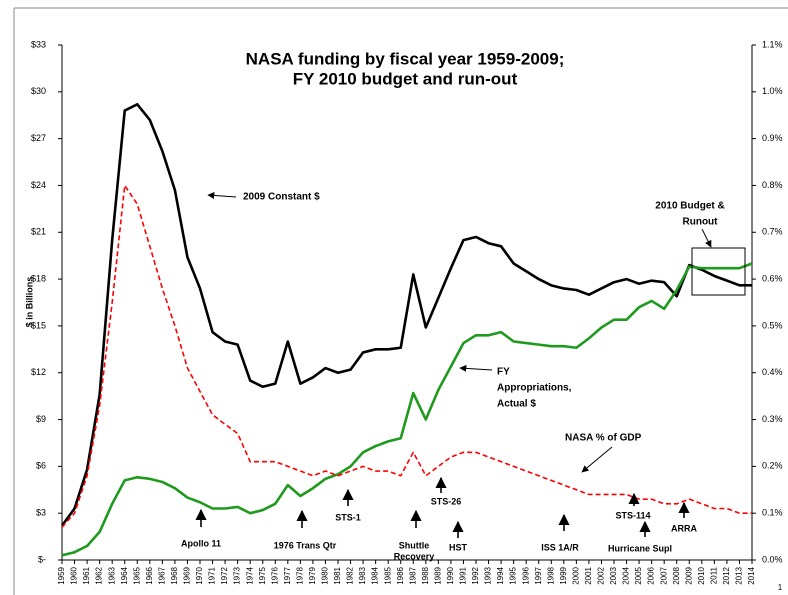  Describe the element at coordinates (516, 404) in the screenshot. I see `annotation: Actual $` at that location.